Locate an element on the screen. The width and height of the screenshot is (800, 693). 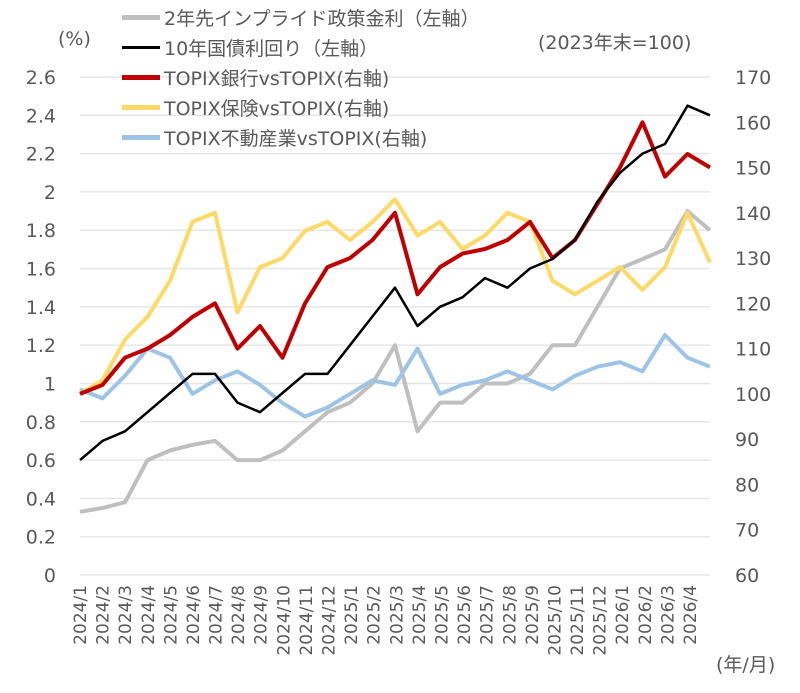
legend-item: TOPIX不動産業vsTOPIX(右軸) is located at coordinates (301, 137).